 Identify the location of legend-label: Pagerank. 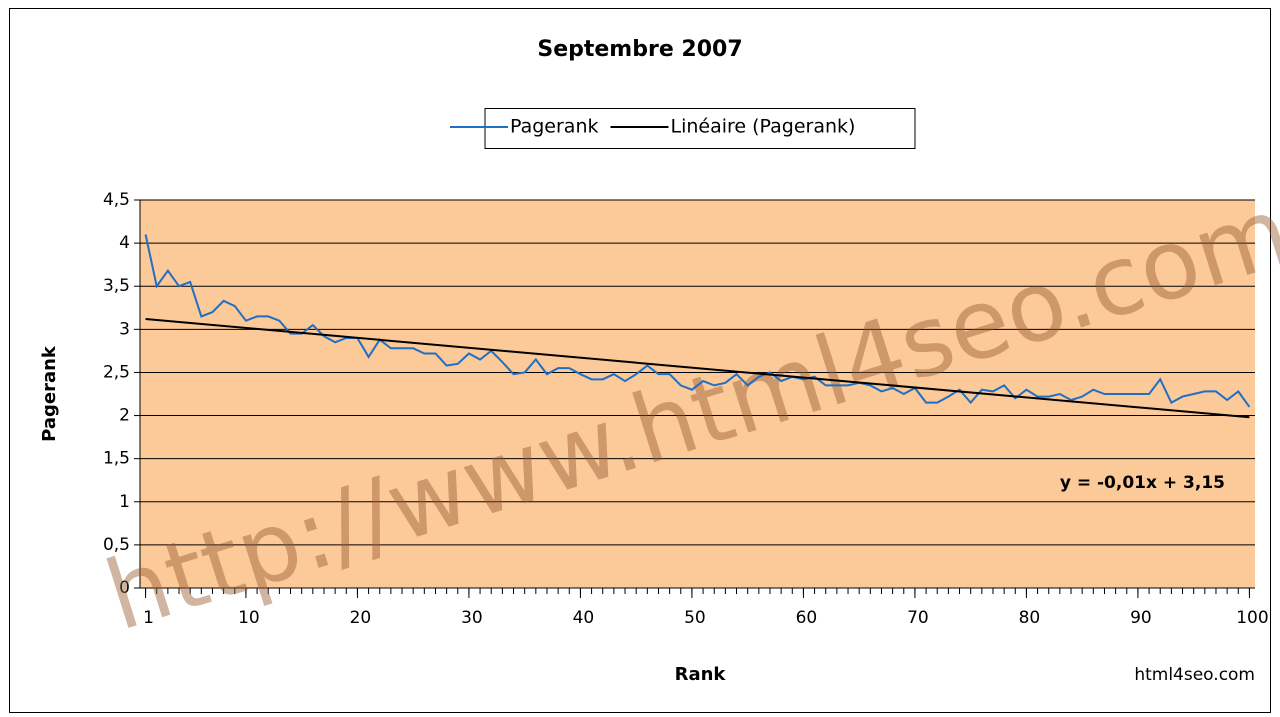
(554, 127).